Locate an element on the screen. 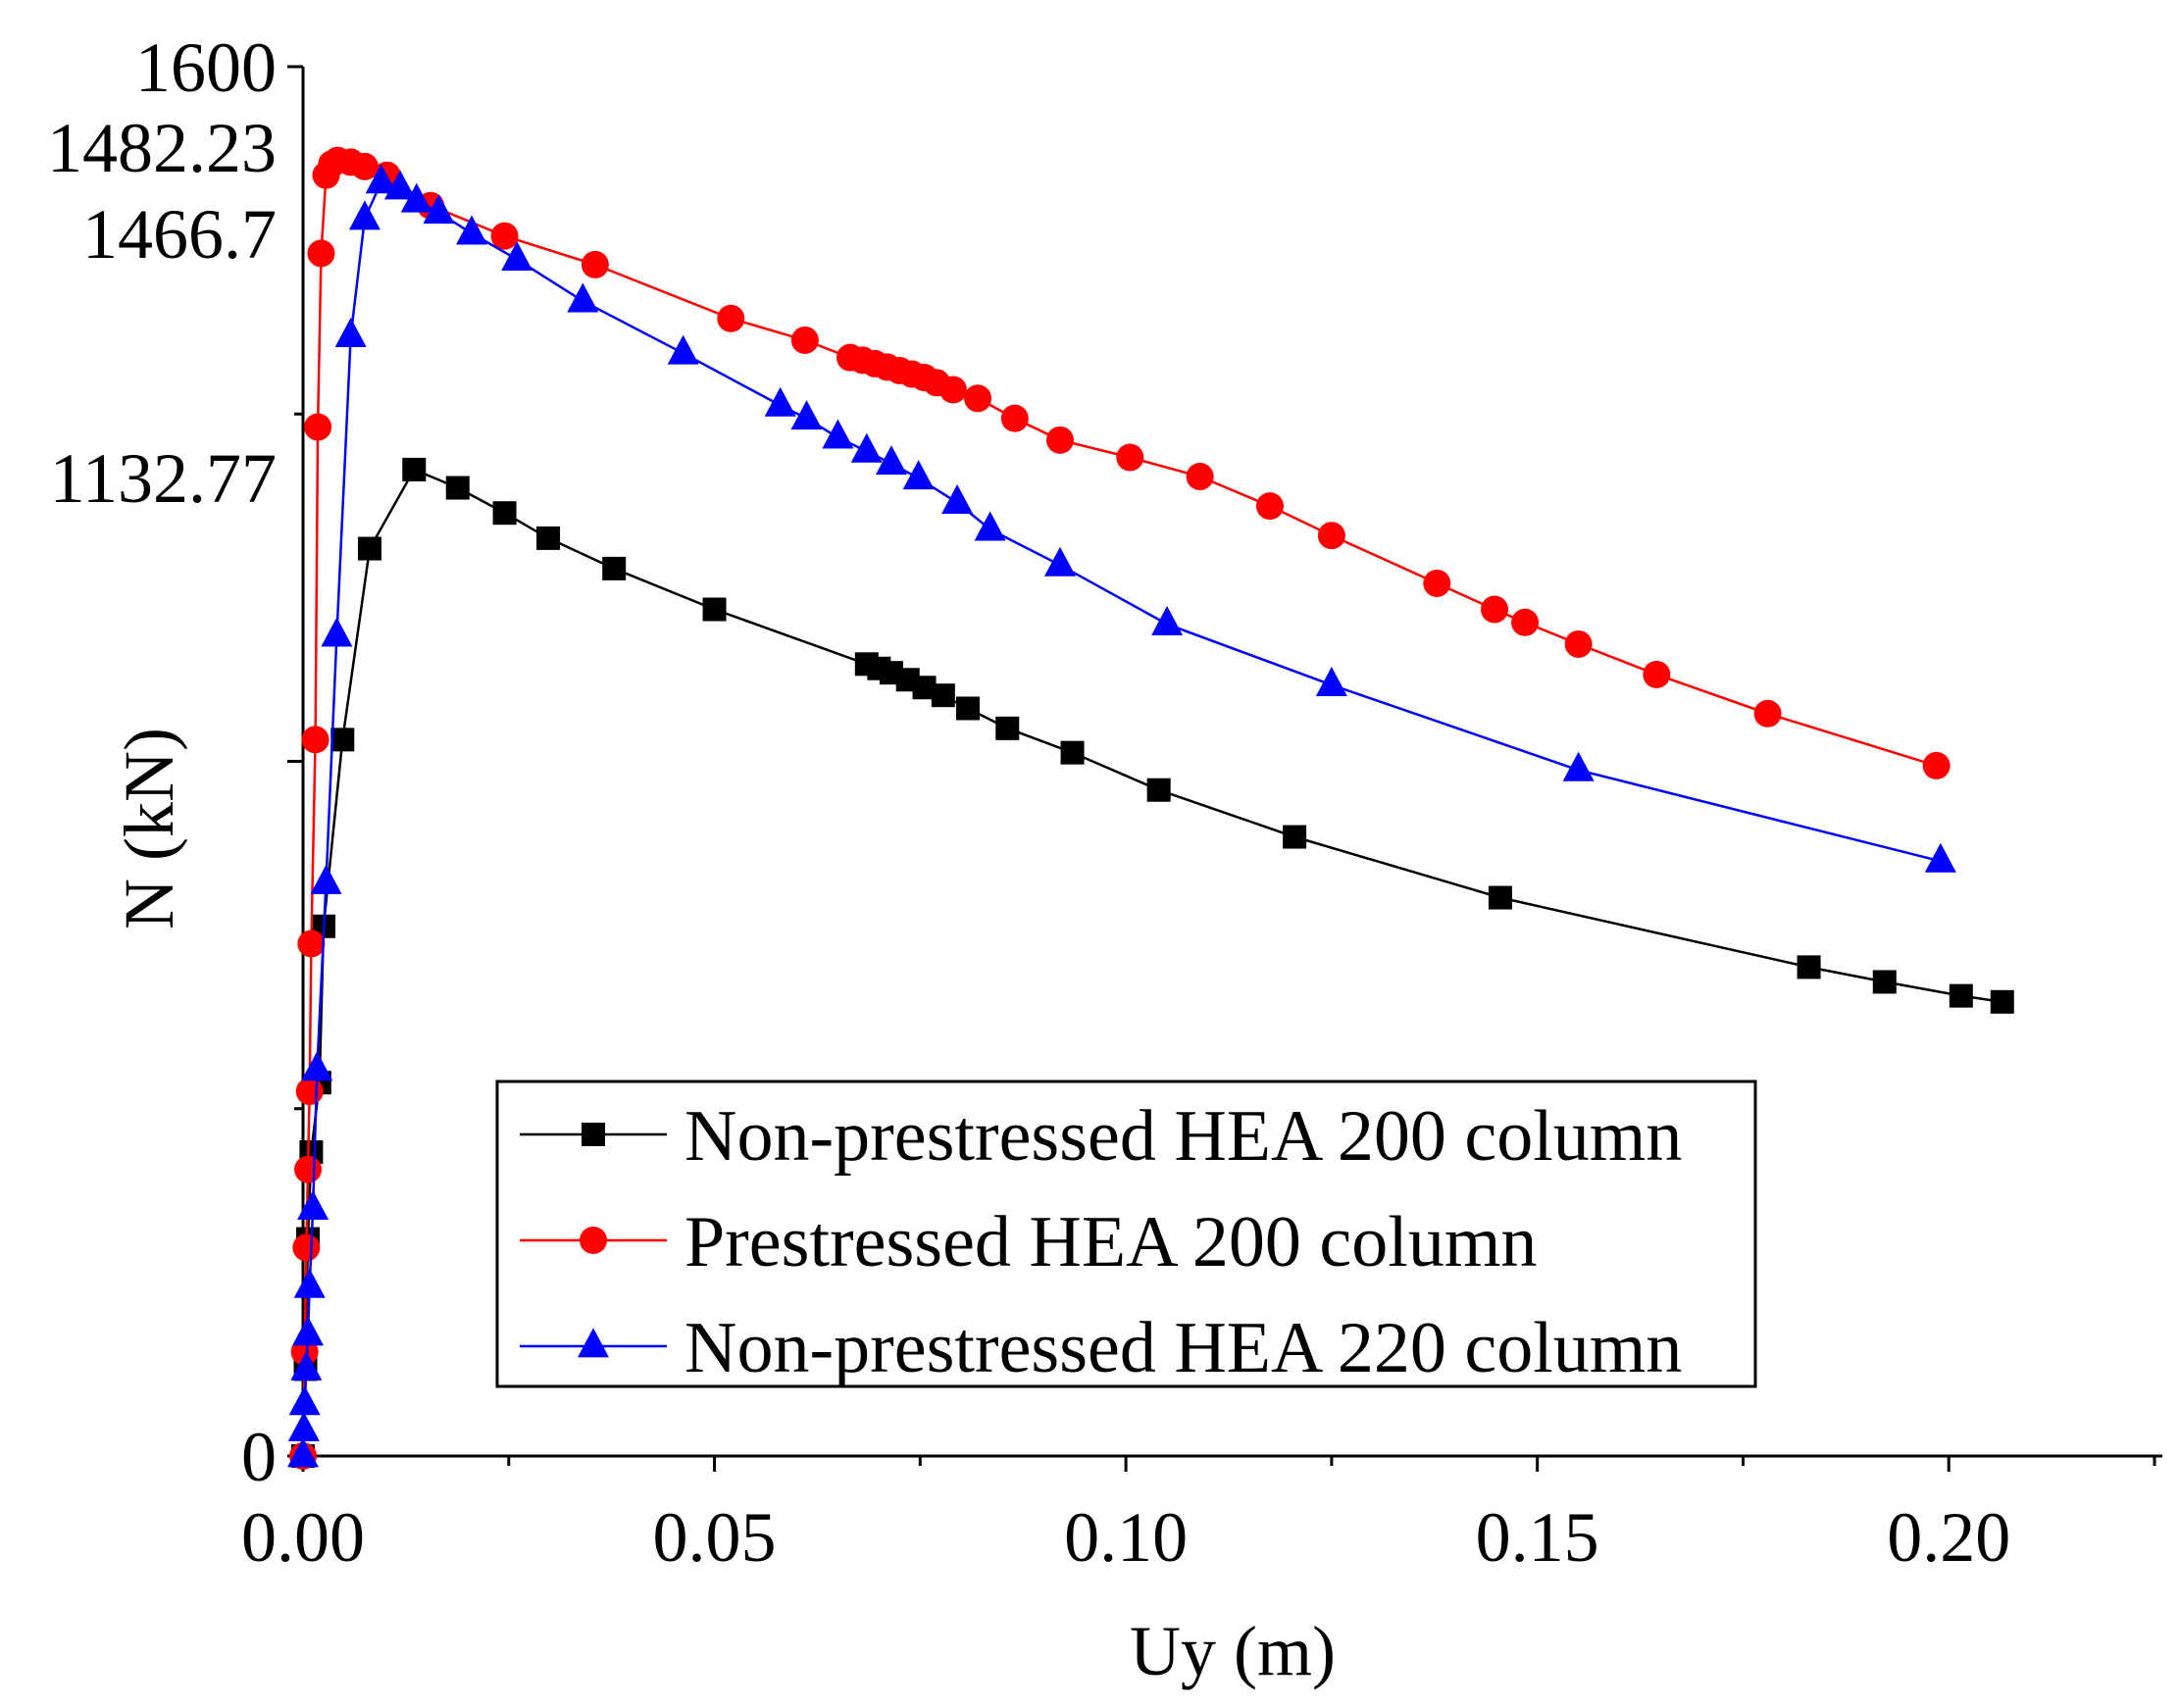 This screenshot has height=1708, width=2179. y-tick-label: 0 is located at coordinates (259, 1457).